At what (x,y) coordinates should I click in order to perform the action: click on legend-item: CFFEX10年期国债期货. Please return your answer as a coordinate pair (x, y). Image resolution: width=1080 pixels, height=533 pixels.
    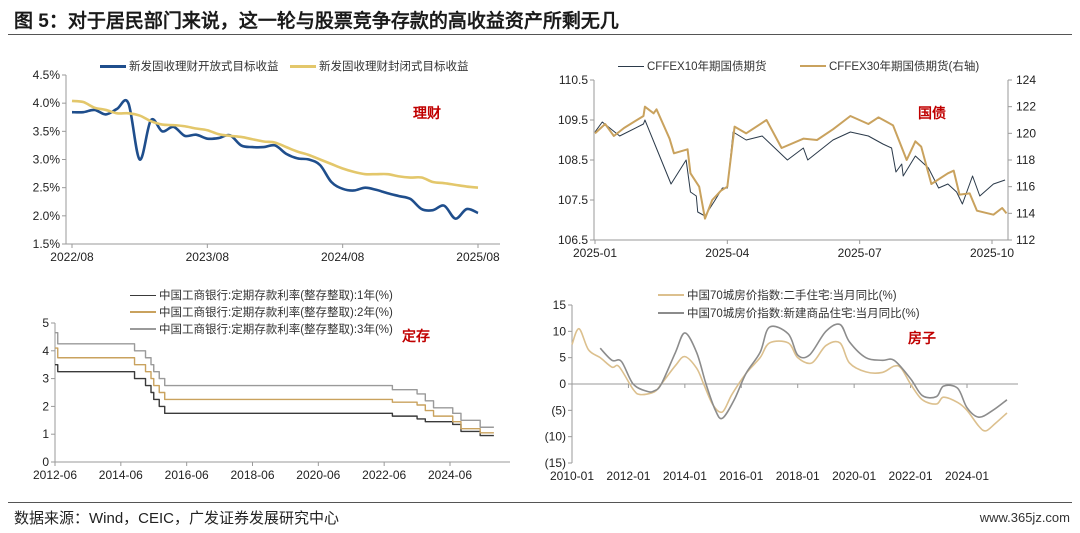
    Looking at the image, I should click on (692, 66).